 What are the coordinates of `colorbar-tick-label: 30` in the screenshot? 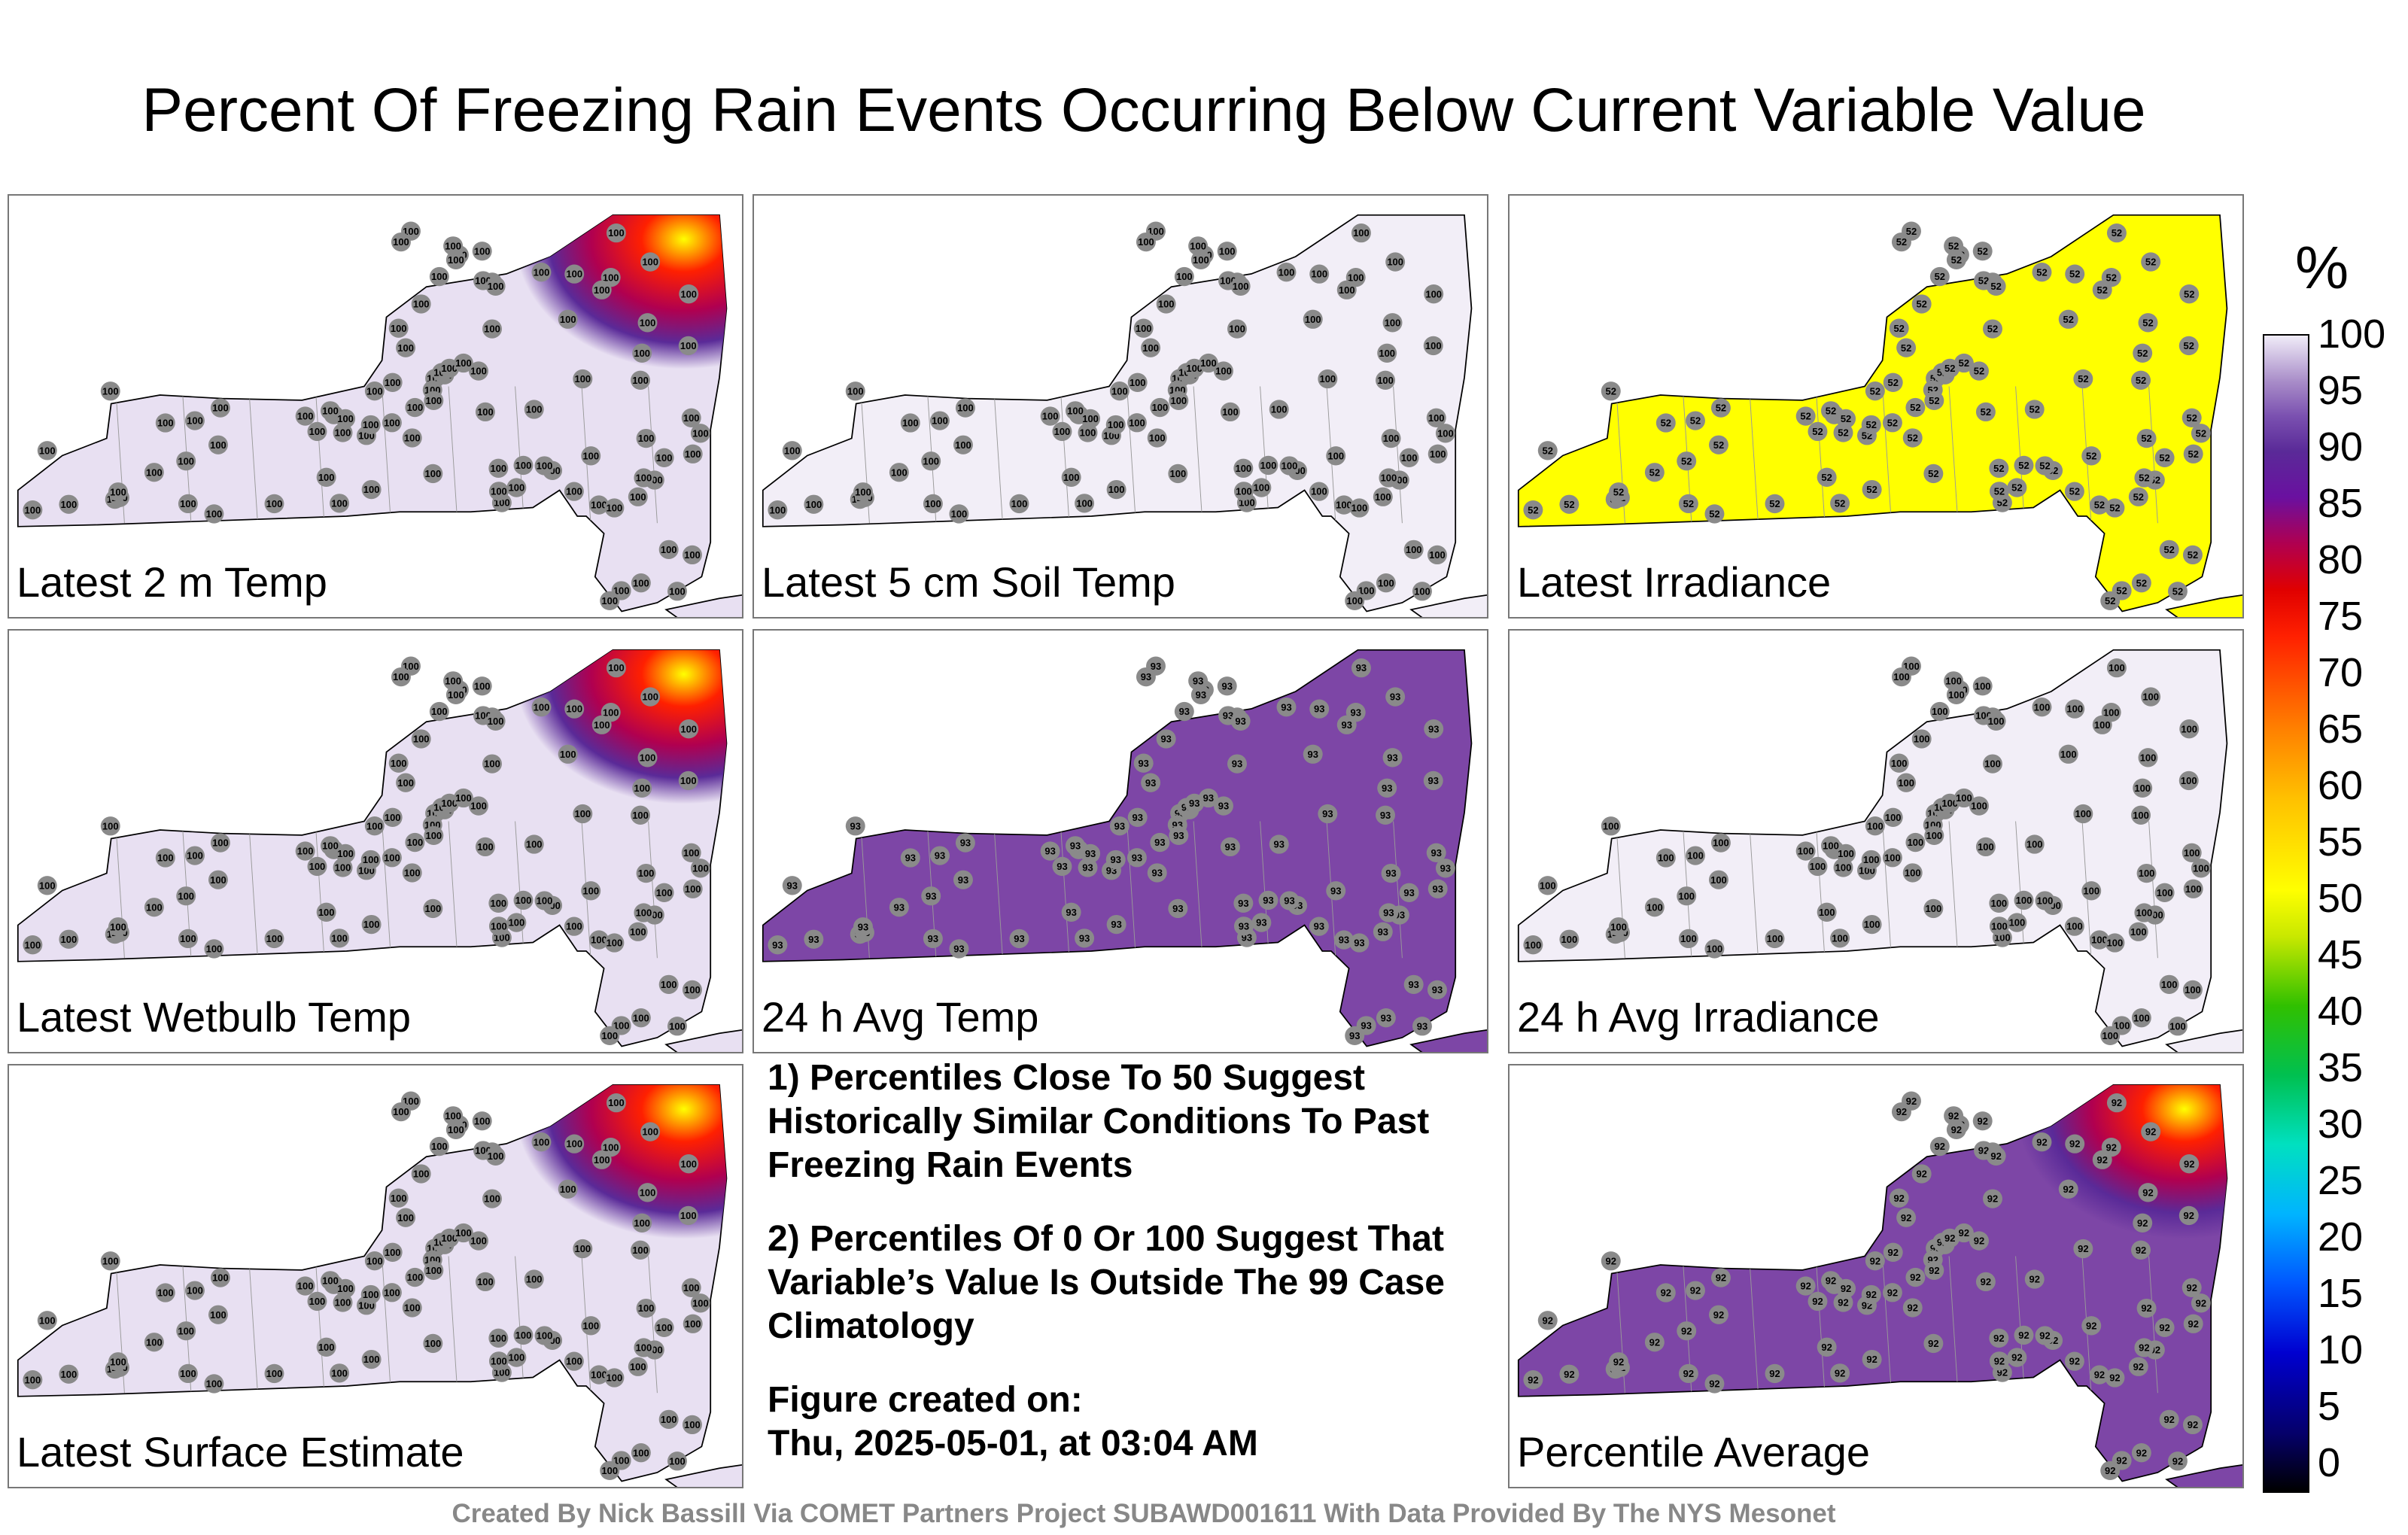 It's located at (2341, 1124).